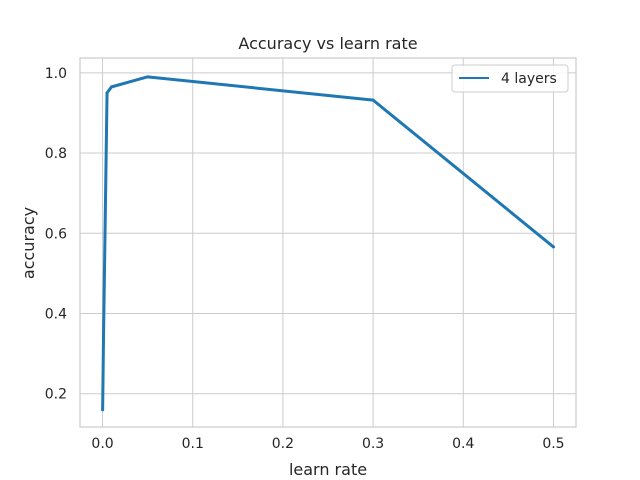  What do you see at coordinates (56, 314) in the screenshot?
I see `y-tick-label: 0.4` at bounding box center [56, 314].